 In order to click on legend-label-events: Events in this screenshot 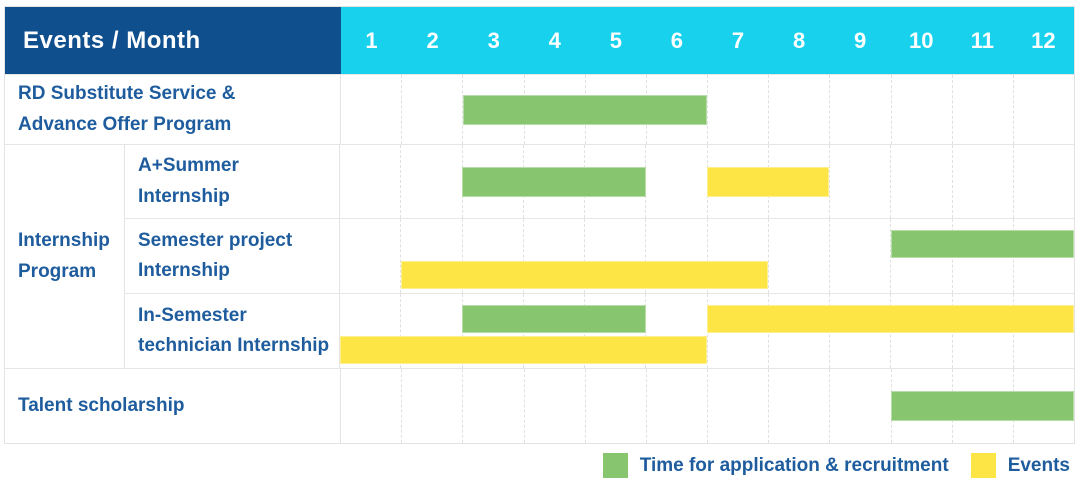, I will do `click(1038, 465)`.